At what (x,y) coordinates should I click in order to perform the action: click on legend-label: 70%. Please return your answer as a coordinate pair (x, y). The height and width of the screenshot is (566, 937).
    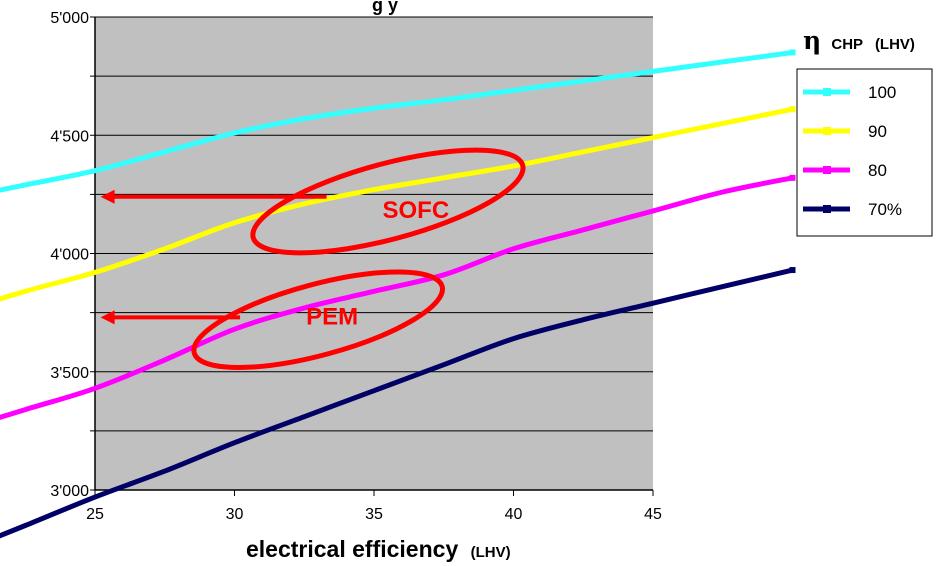
    Looking at the image, I should click on (885, 209).